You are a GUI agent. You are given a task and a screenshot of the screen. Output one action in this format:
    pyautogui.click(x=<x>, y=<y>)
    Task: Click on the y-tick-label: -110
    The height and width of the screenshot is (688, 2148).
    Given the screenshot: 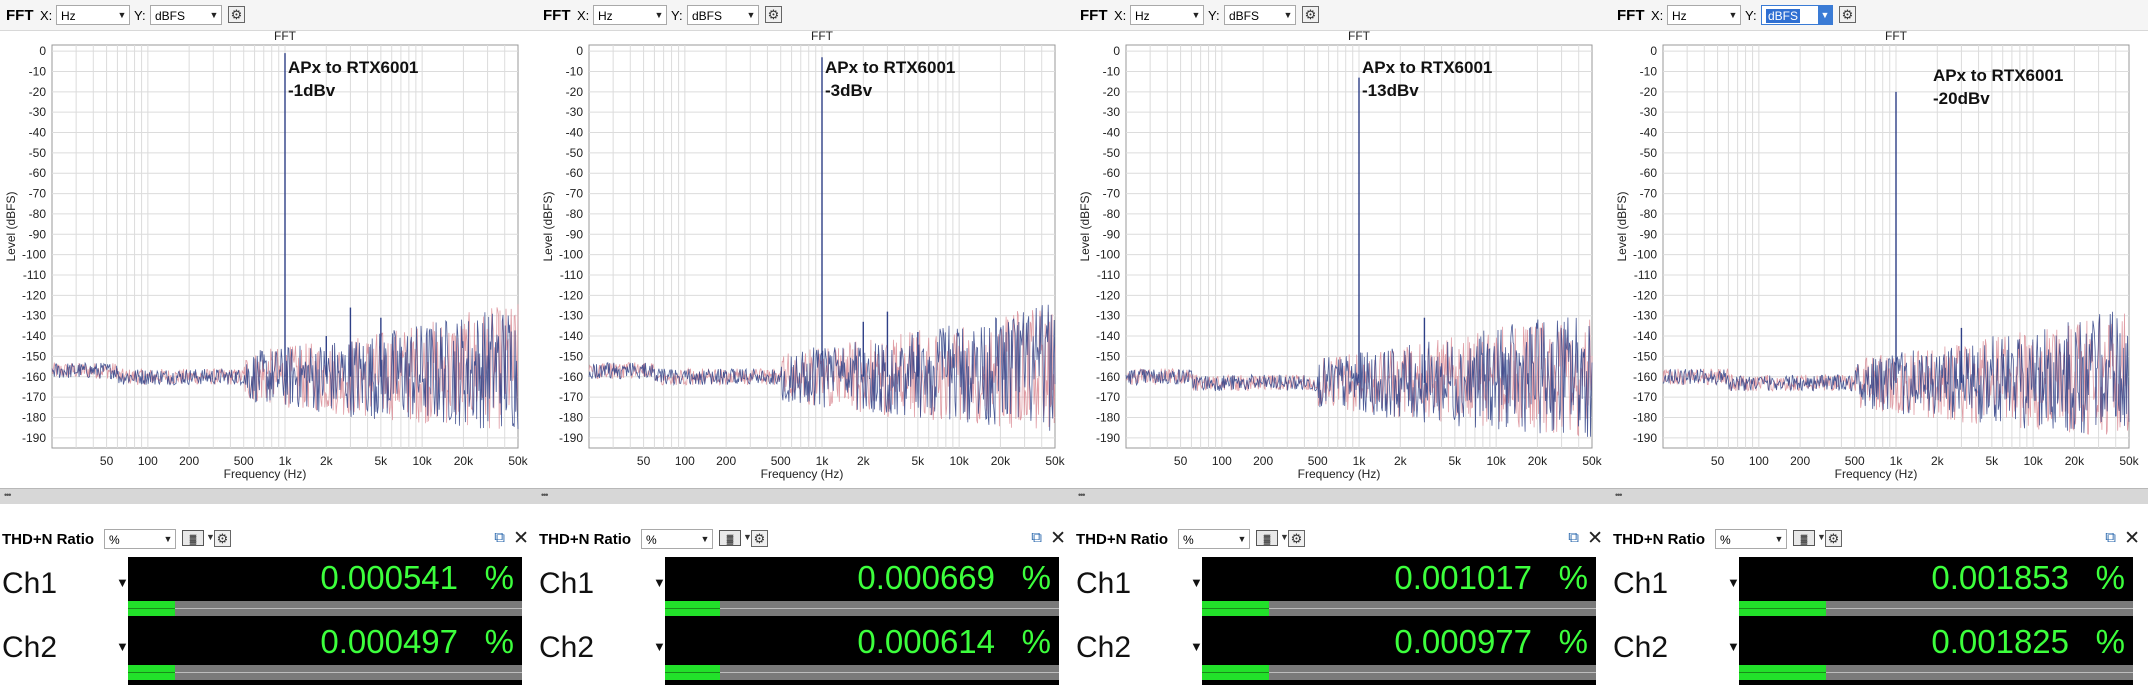 What is the action you would take?
    pyautogui.click(x=34, y=275)
    